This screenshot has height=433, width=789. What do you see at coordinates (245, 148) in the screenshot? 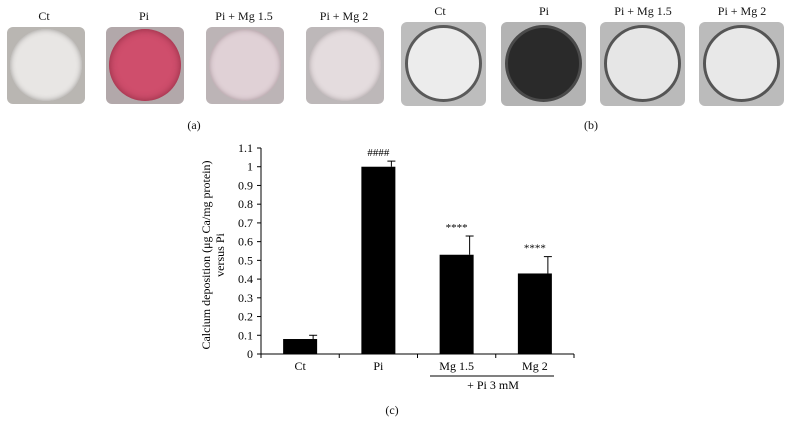
I see `y-tick-label: 1.1` at bounding box center [245, 148].